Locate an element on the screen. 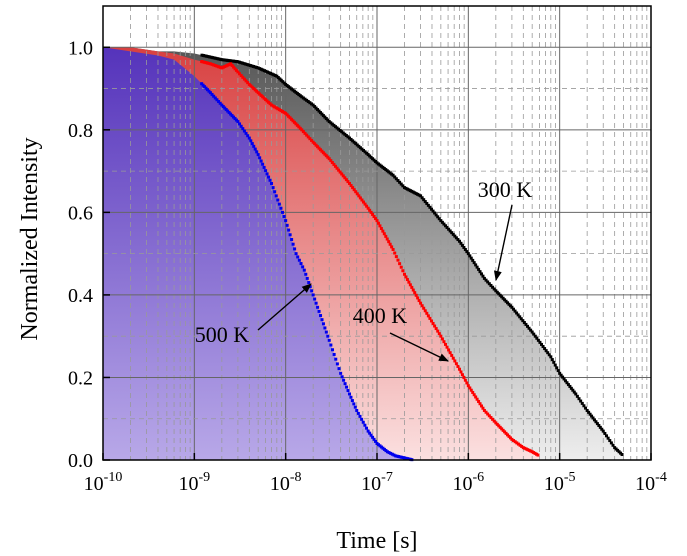 This screenshot has height=556, width=687. y-axis-title: Normalized Intensity is located at coordinates (30, 238).